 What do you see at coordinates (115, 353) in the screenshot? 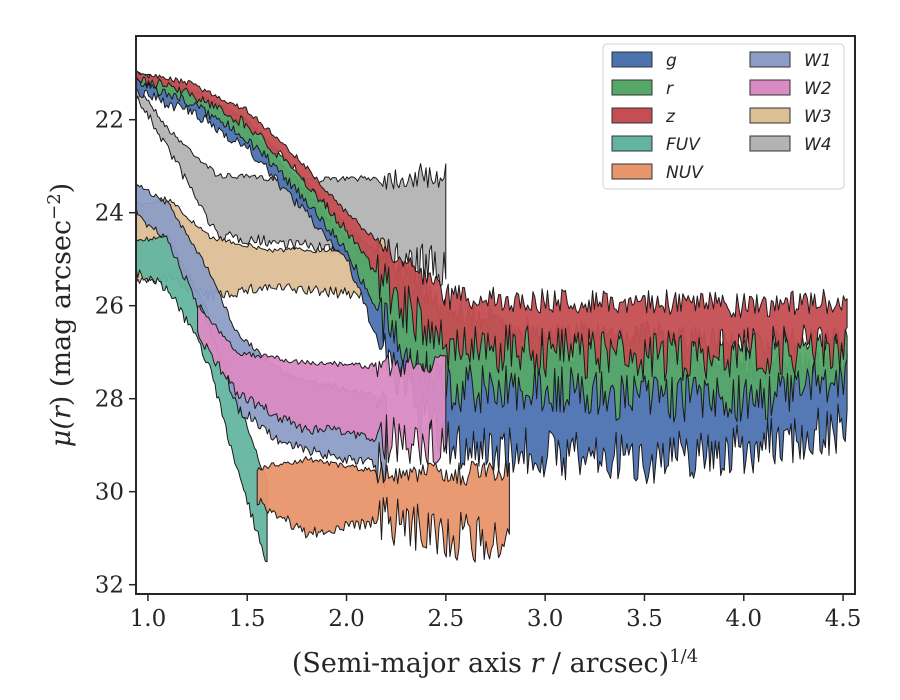
I see `y-ticks: 22 24 26 28 30 32` at bounding box center [115, 353].